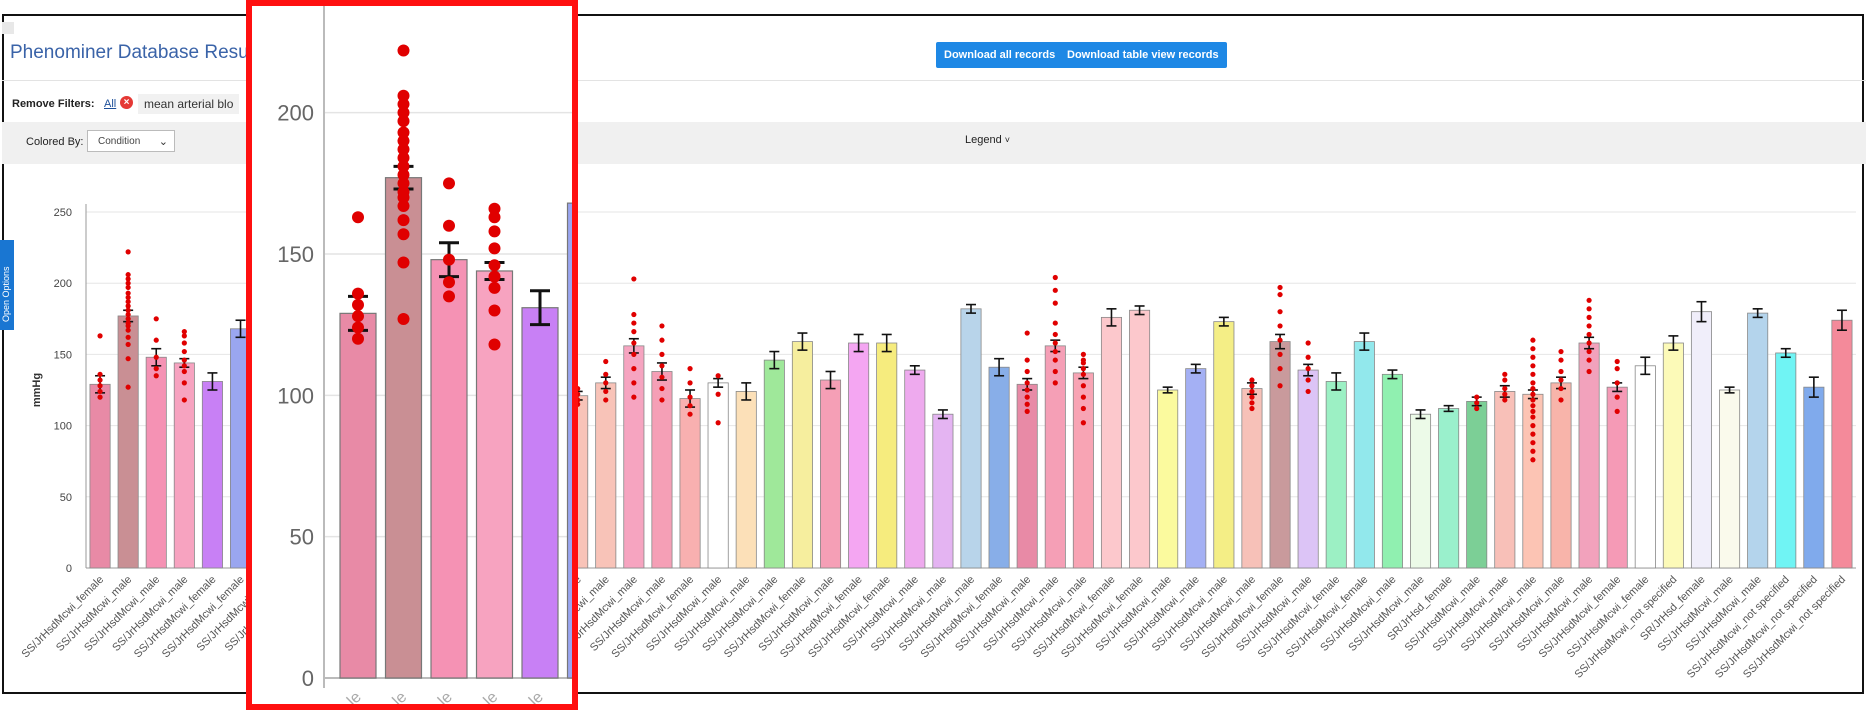  Describe the element at coordinates (110, 104) in the screenshot. I see `filter-all-link: All` at that location.